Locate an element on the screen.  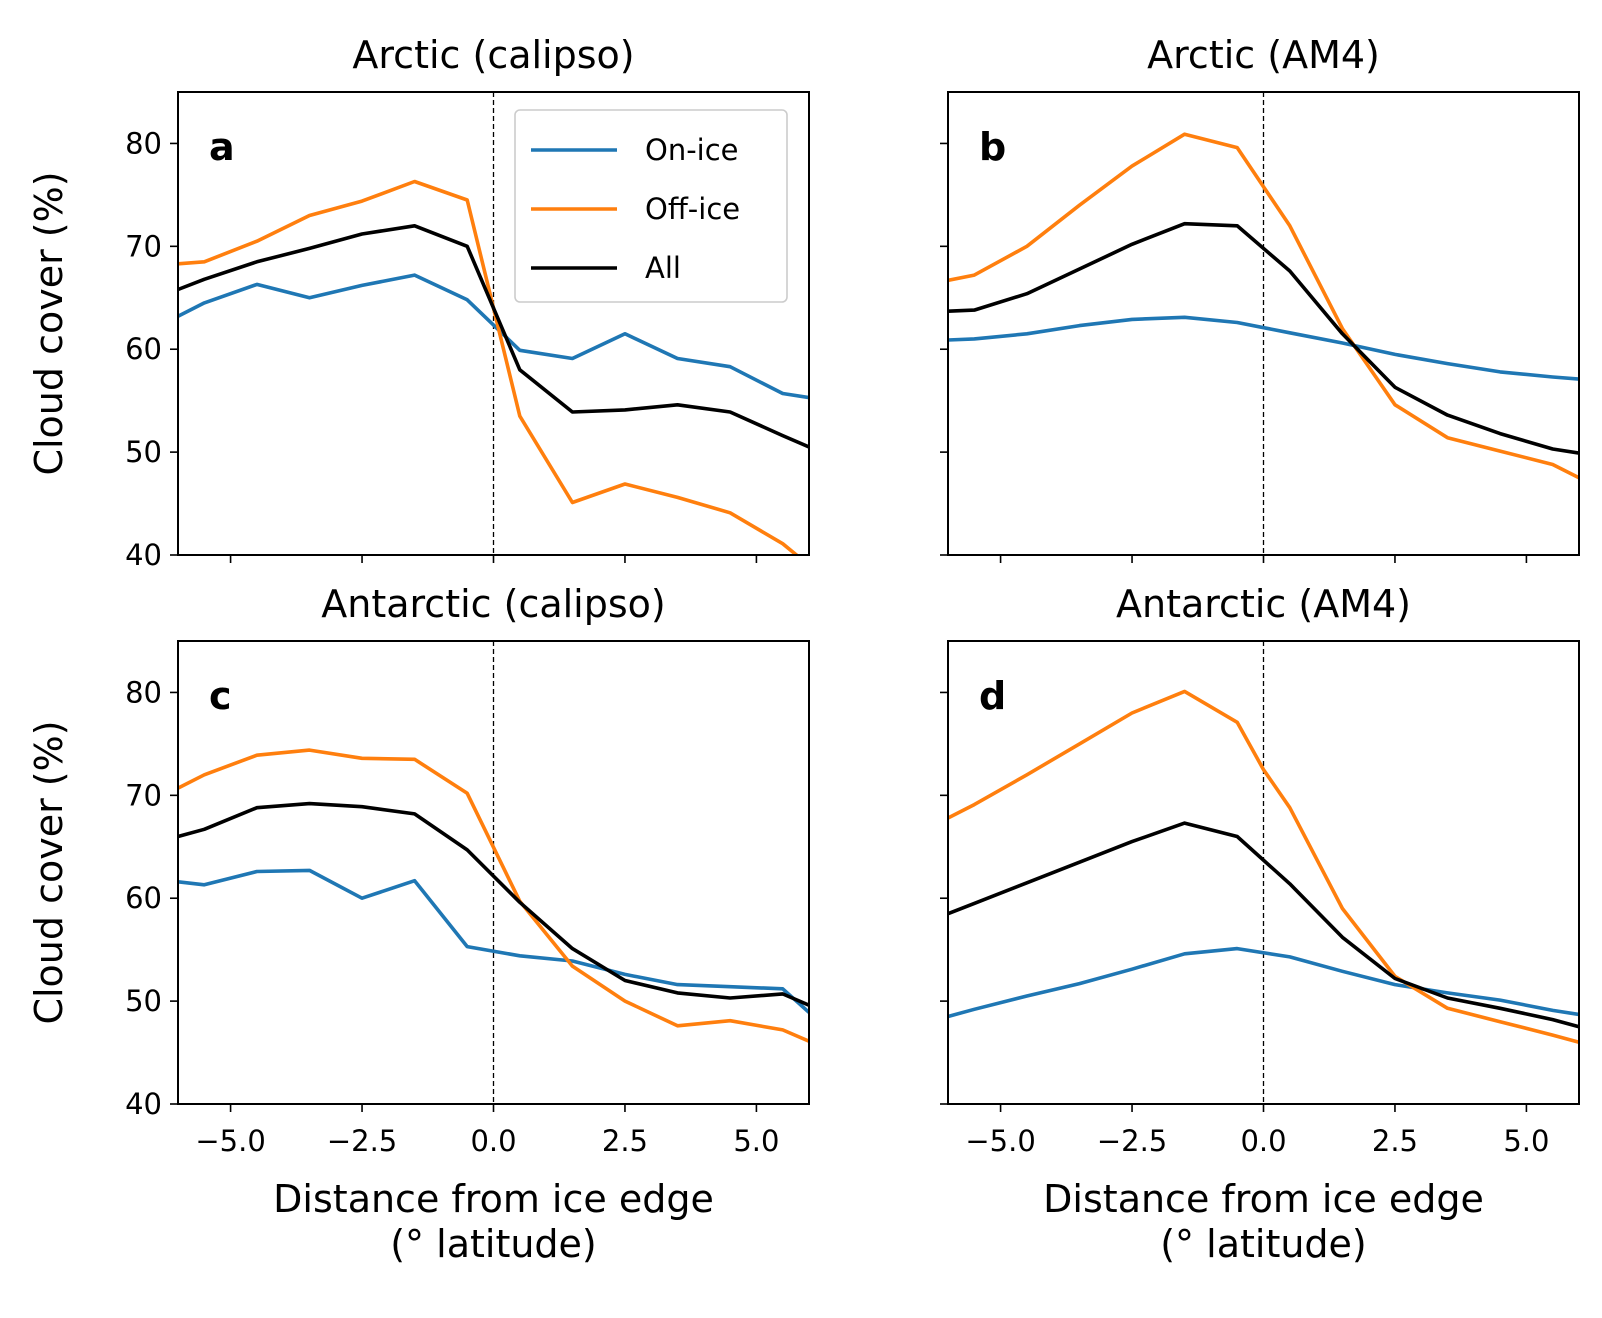
legend-entry: All is located at coordinates (663, 268).